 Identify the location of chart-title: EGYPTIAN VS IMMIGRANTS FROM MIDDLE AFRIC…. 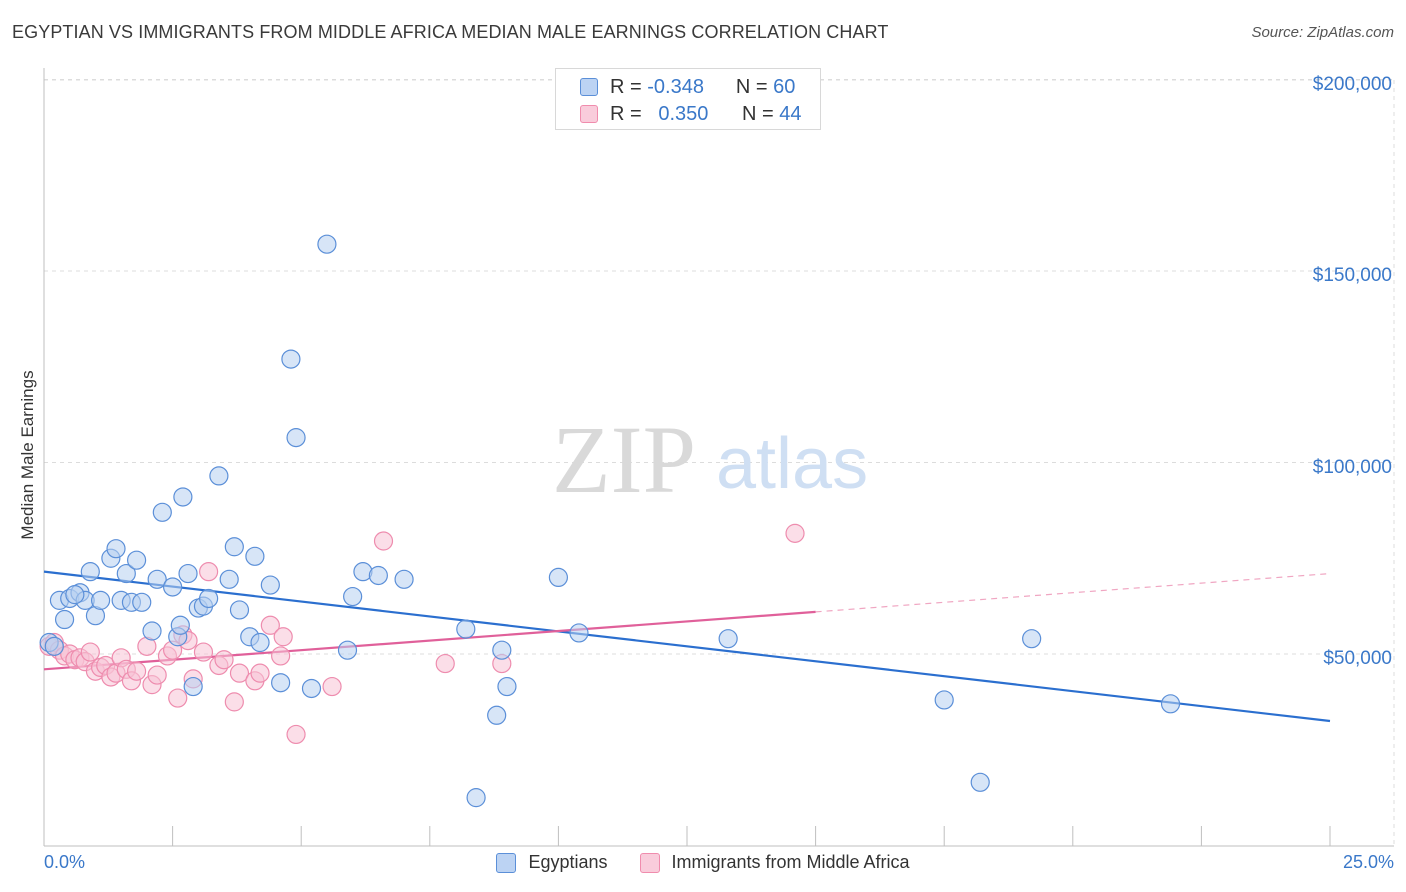
(450, 32).